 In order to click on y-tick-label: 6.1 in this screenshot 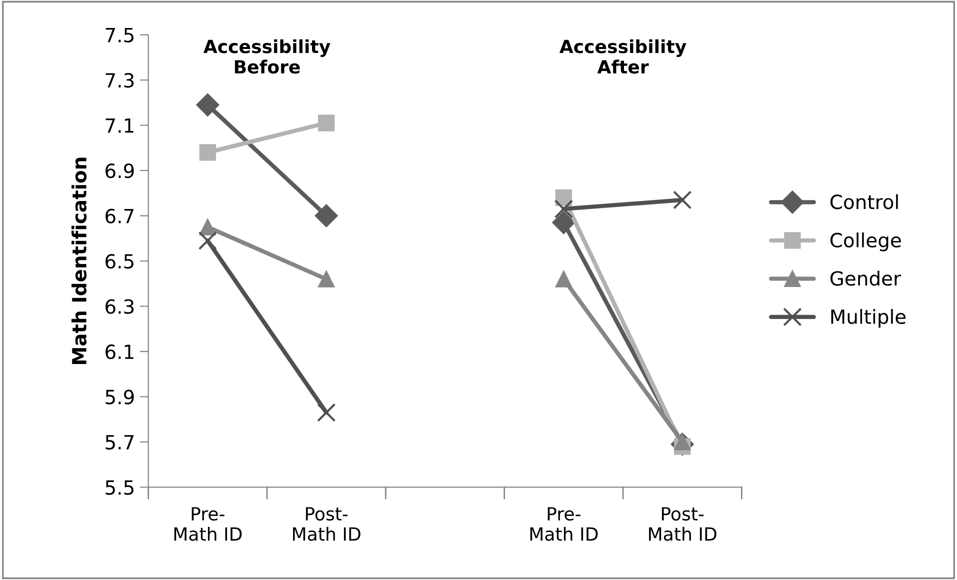, I will do `click(120, 352)`.